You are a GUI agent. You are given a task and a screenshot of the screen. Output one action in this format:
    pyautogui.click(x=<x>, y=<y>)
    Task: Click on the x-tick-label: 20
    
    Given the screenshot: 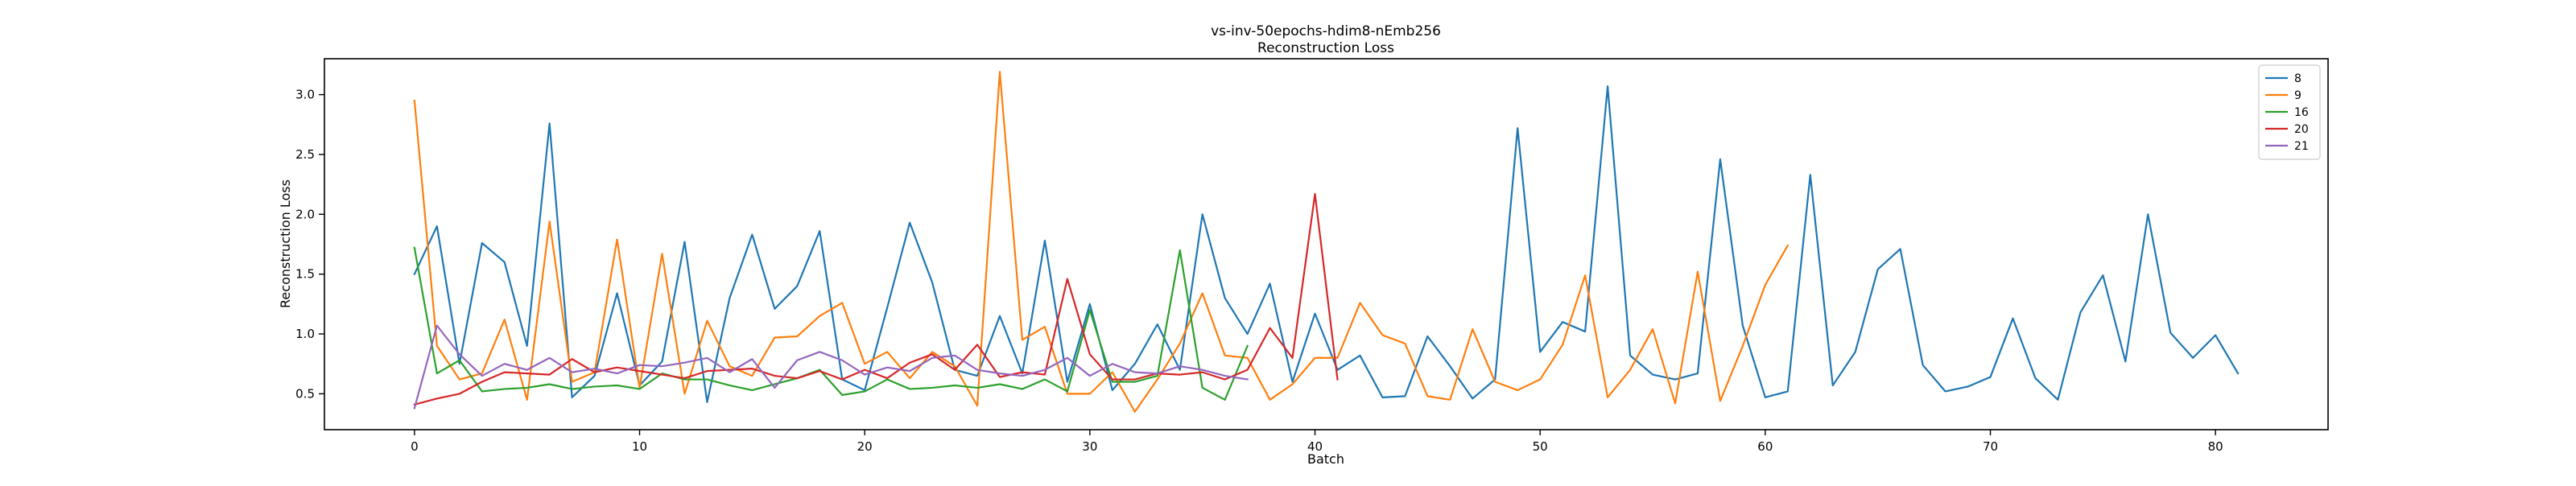 What is the action you would take?
    pyautogui.click(x=865, y=446)
    